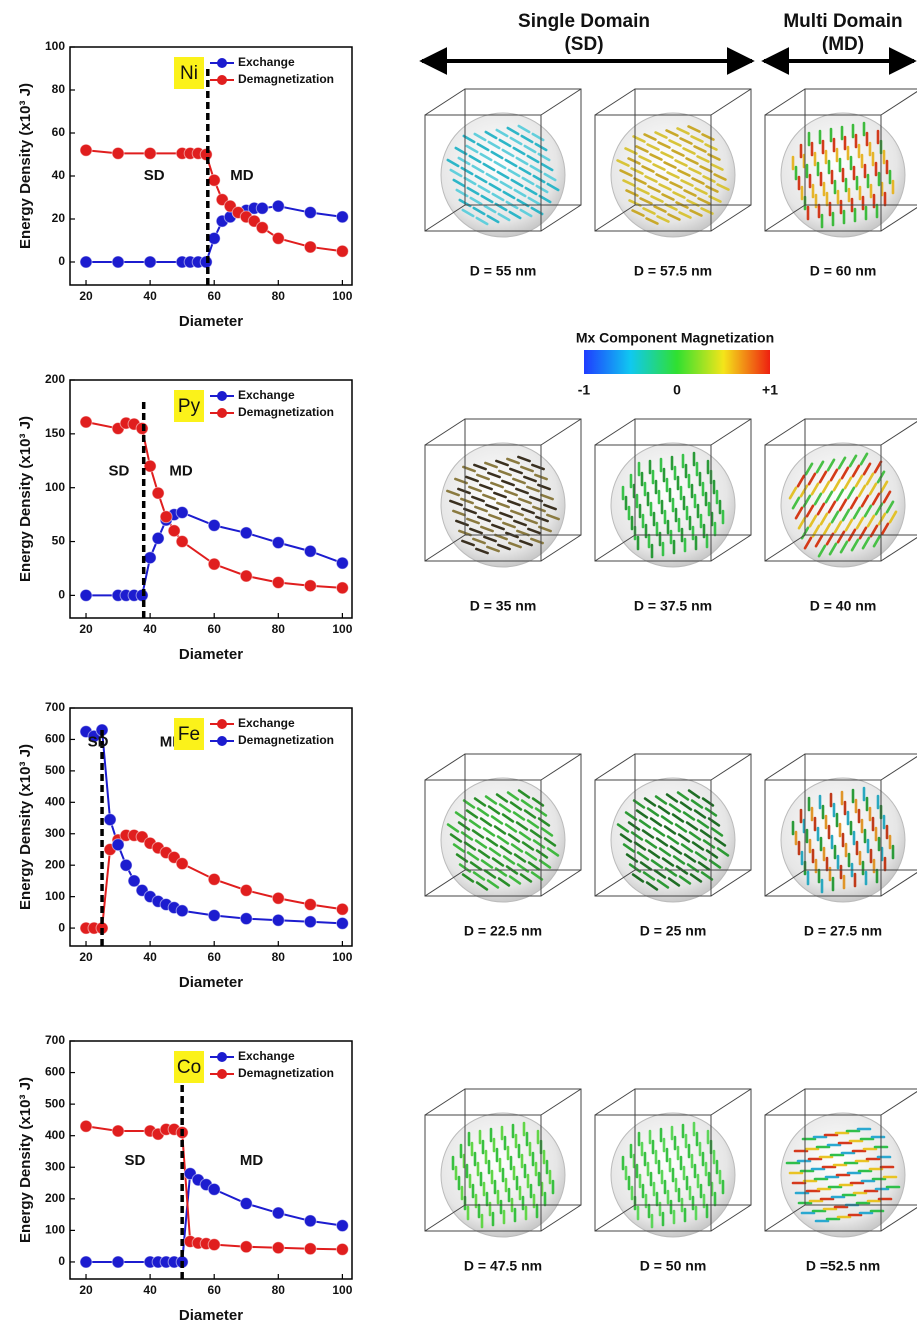 This screenshot has width=917, height=1326. Describe the element at coordinates (211, 1160) in the screenshot. I see `plot-frame` at that location.